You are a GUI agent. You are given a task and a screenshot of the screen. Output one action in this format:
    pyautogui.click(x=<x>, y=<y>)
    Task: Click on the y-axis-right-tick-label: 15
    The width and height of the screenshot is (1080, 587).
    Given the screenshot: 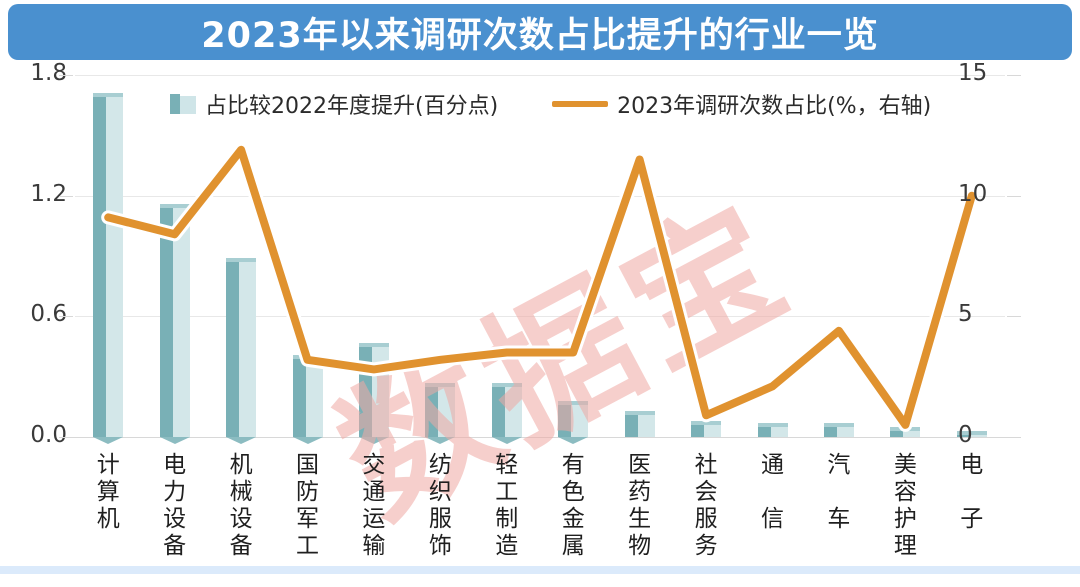 What is the action you would take?
    pyautogui.click(x=973, y=73)
    